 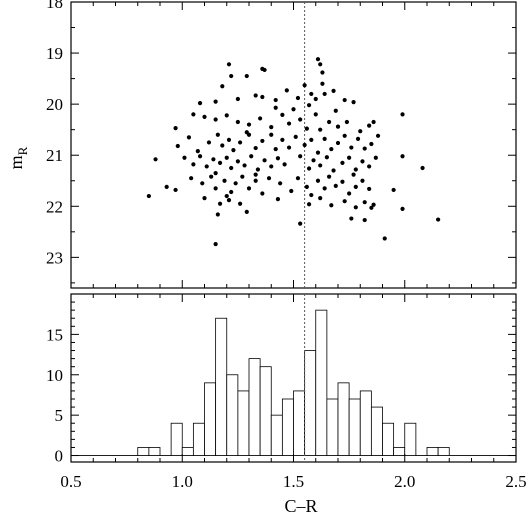 What do you see at coordinates (404, 481) in the screenshot?
I see `x-tick-label: 2.0` at bounding box center [404, 481].